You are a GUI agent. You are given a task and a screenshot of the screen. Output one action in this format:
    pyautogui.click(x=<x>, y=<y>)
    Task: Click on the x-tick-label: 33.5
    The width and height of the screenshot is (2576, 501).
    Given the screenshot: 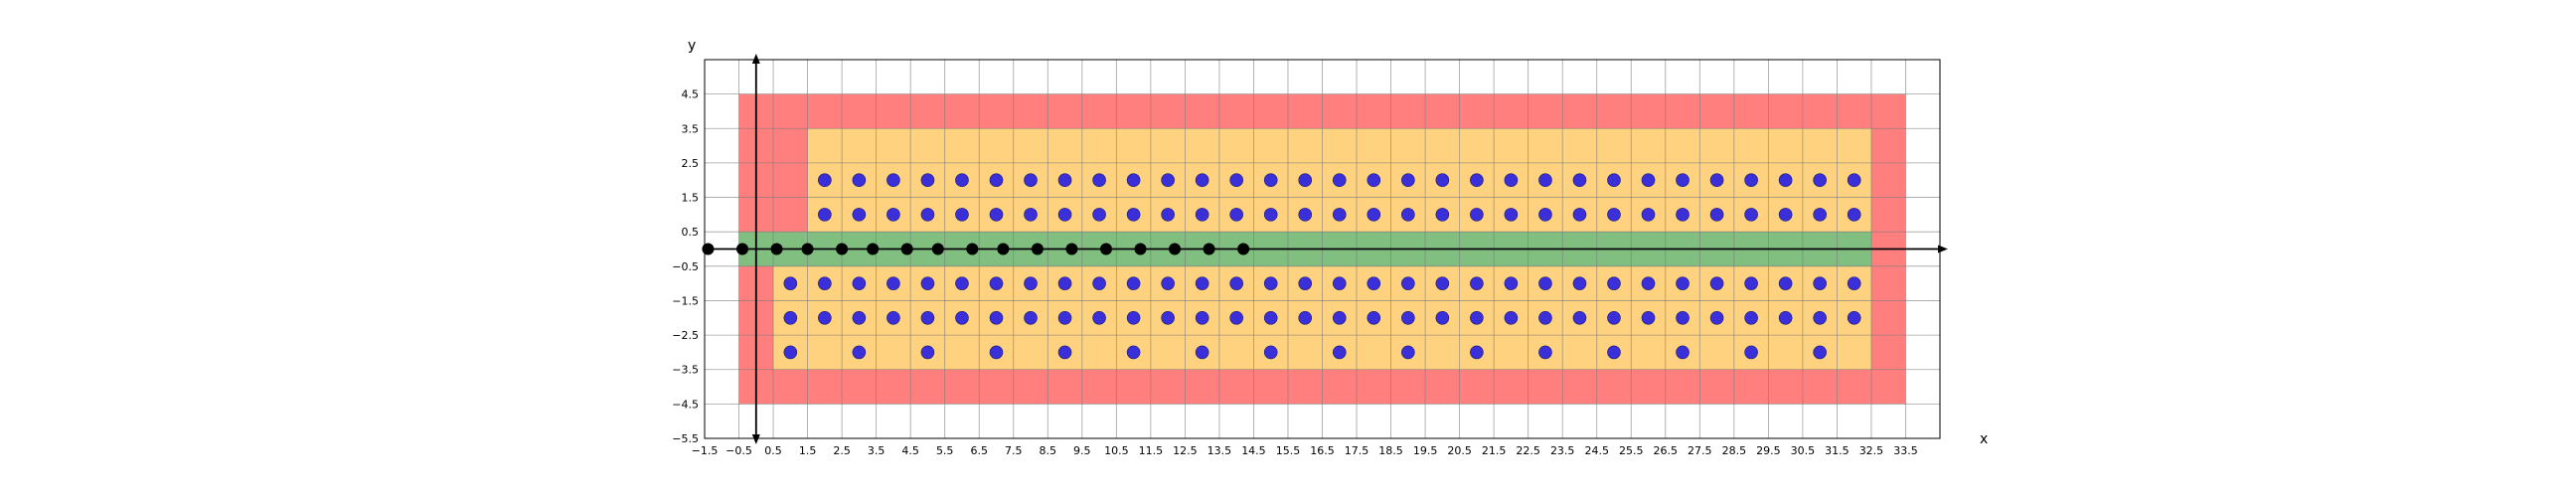 What is the action you would take?
    pyautogui.click(x=1905, y=450)
    